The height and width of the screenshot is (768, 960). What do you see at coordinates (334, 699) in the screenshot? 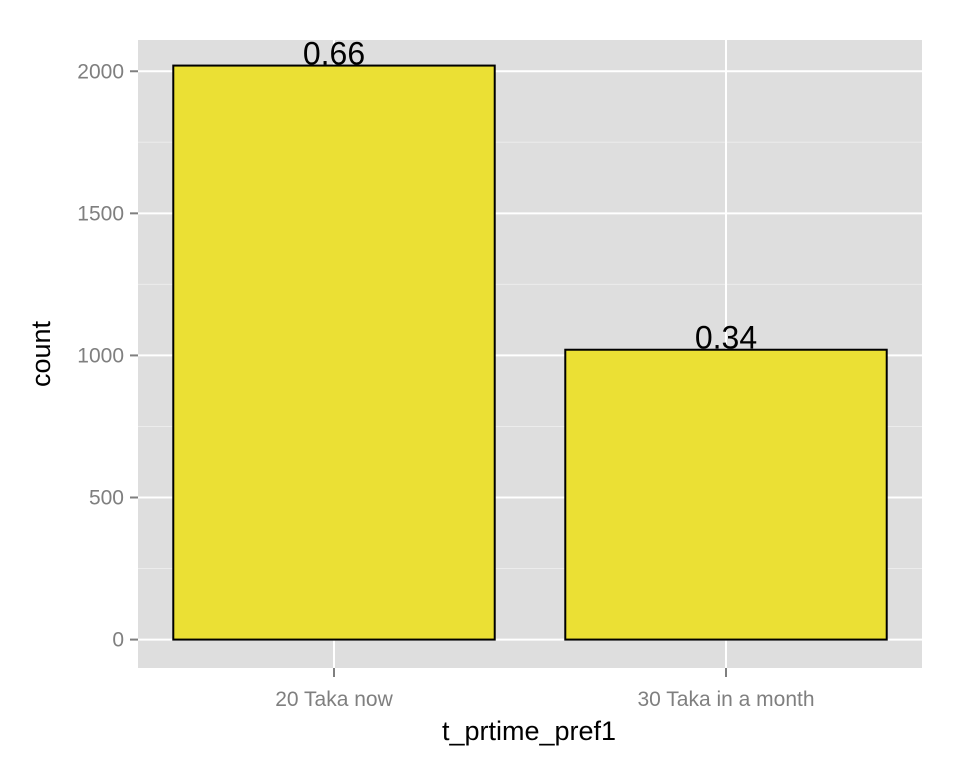
I see `x-tick-label: 20 Taka now` at bounding box center [334, 699].